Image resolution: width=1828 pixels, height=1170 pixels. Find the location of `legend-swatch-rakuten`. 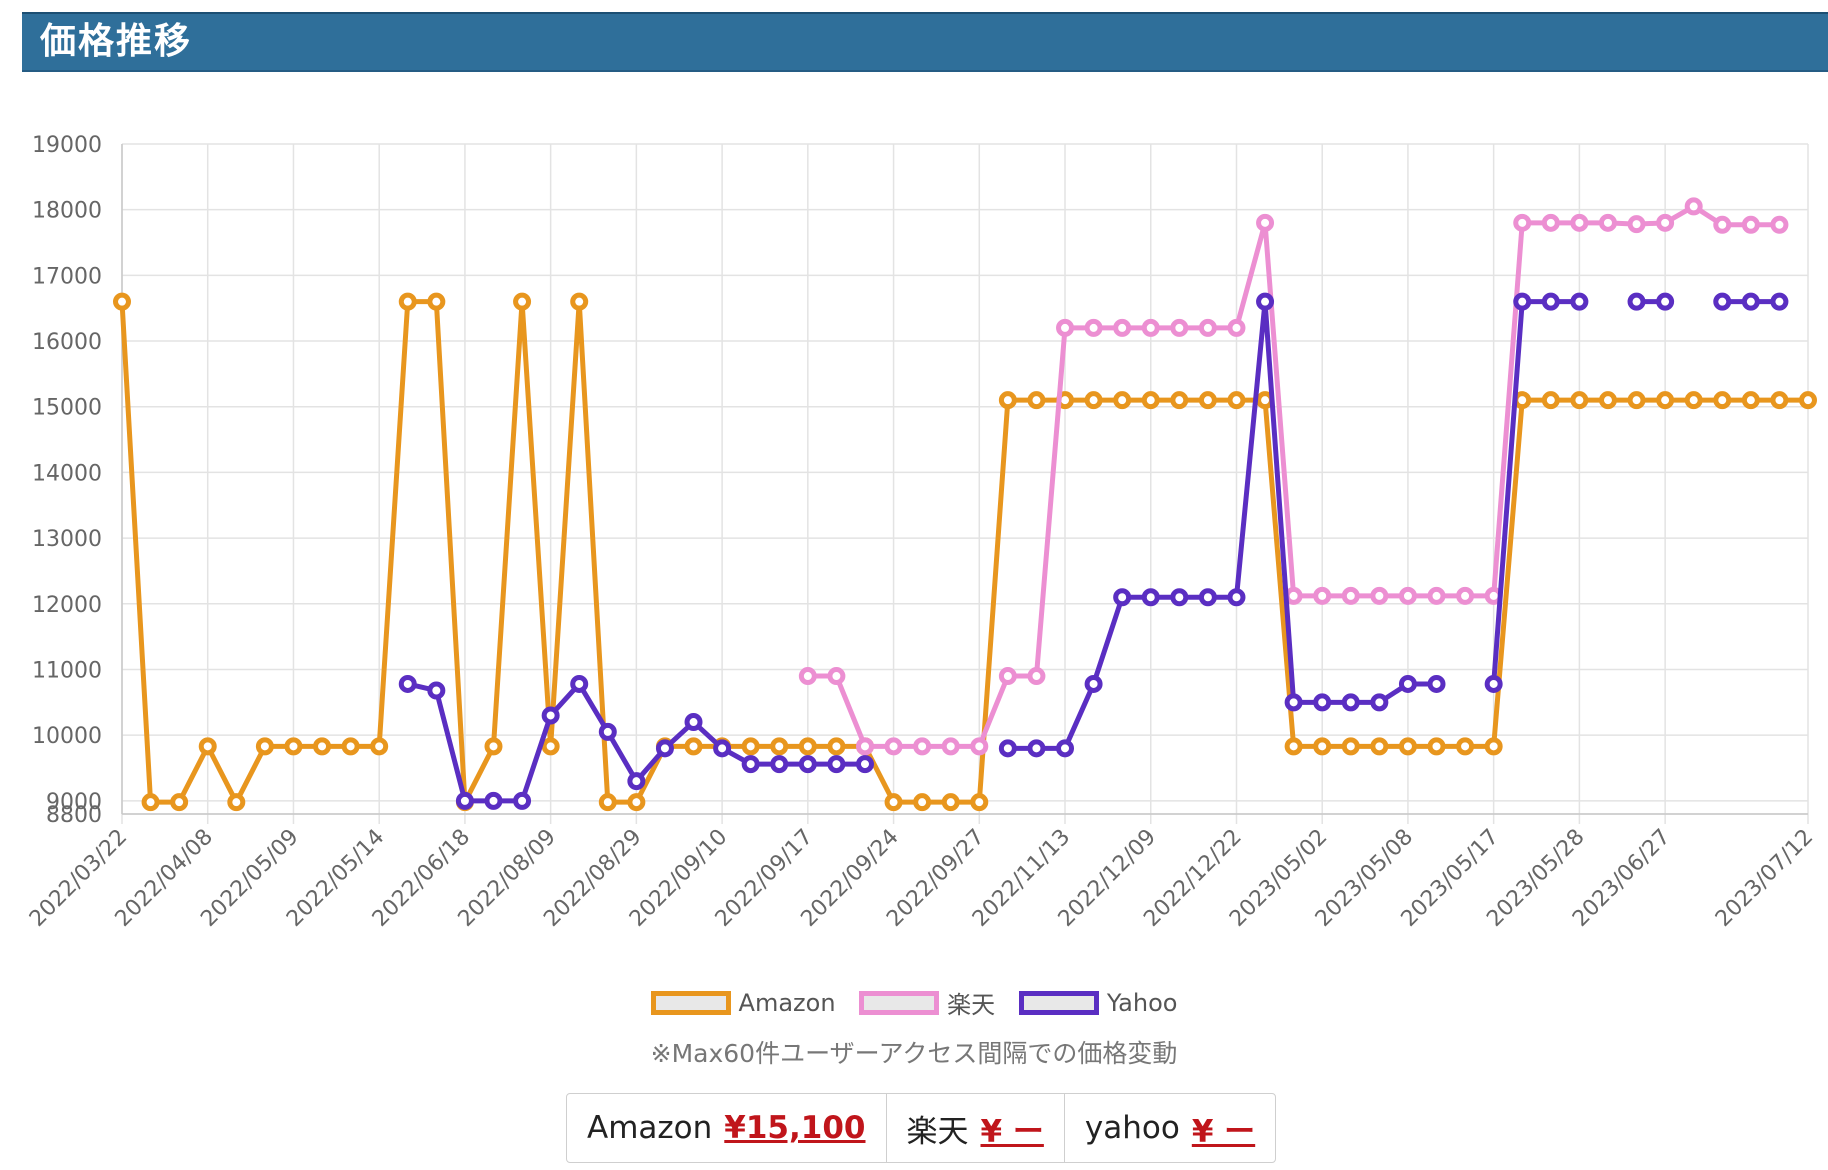

legend-swatch-rakuten is located at coordinates (899, 1002).